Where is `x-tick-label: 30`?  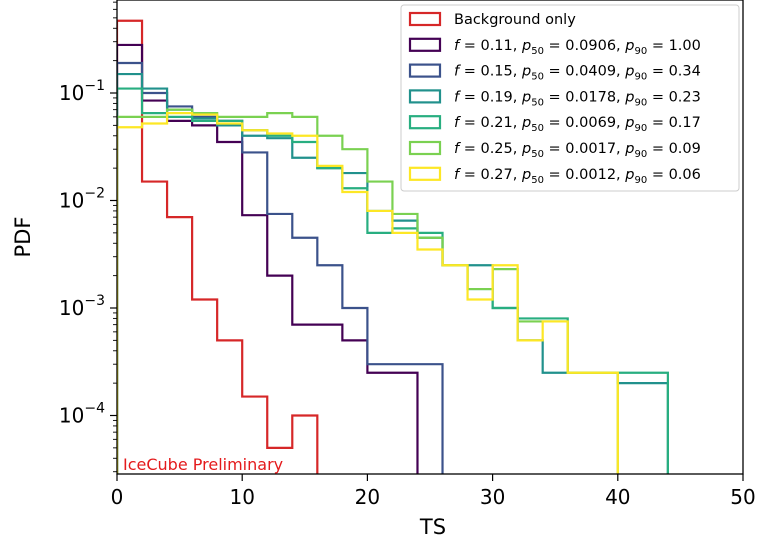 x-tick-label: 30 is located at coordinates (492, 497).